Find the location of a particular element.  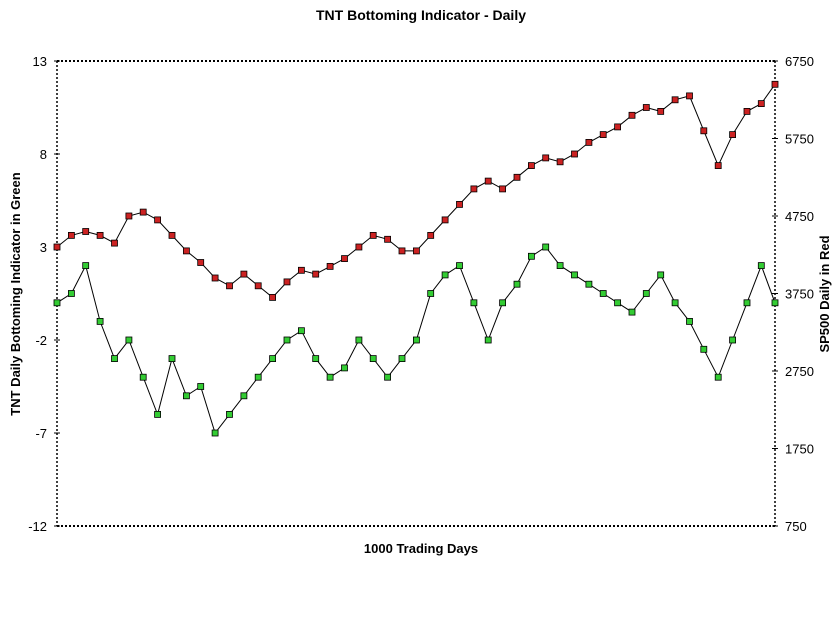

right-tick-label: 3750 is located at coordinates (799, 294).